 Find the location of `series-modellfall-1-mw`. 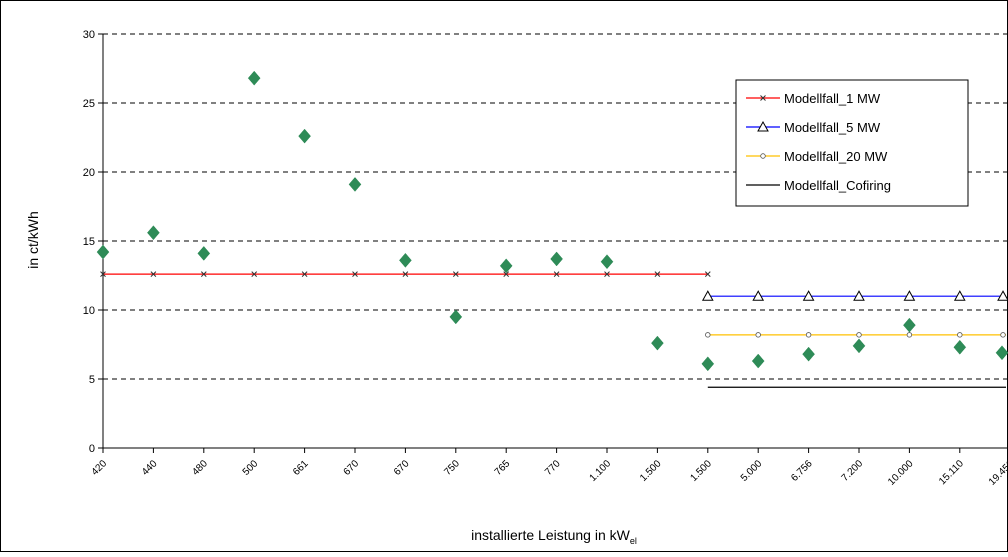

series-modellfall-1-mw is located at coordinates (405, 274).